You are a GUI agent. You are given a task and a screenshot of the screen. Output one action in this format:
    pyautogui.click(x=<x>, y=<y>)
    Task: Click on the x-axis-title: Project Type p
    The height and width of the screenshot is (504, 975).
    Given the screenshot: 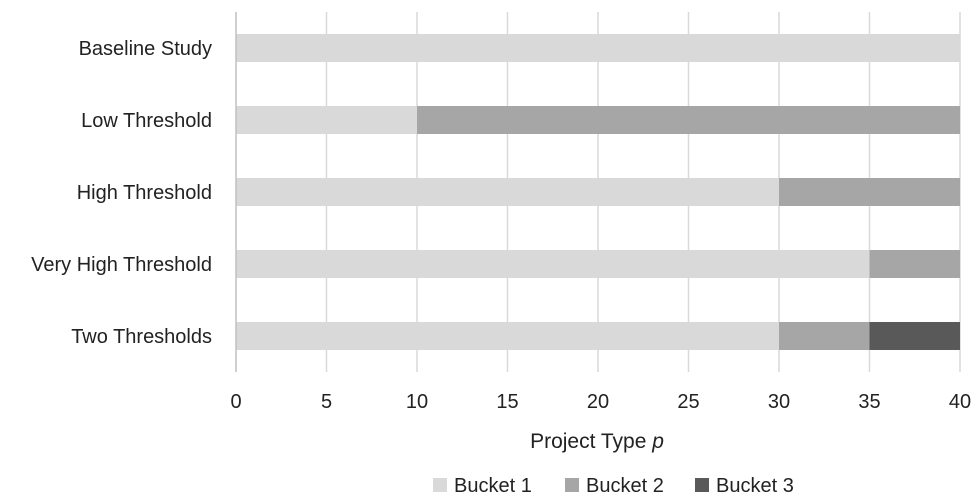 What is the action you would take?
    pyautogui.click(x=597, y=441)
    